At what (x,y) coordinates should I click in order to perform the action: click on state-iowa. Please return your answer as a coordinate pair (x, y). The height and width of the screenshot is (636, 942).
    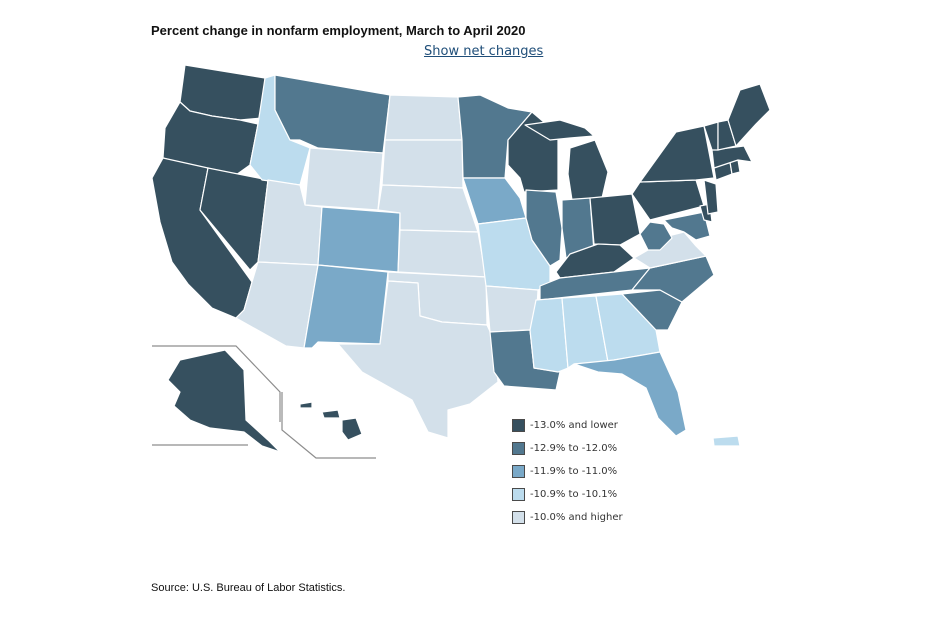
    Looking at the image, I should click on (494, 201).